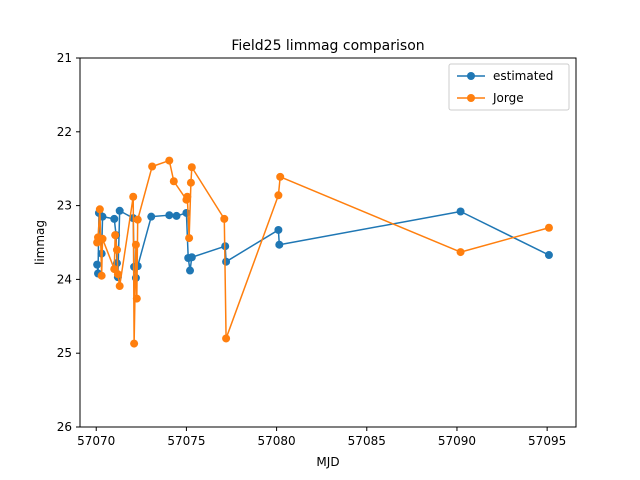  Describe the element at coordinates (64, 132) in the screenshot. I see `y-tick-label: 22` at that location.